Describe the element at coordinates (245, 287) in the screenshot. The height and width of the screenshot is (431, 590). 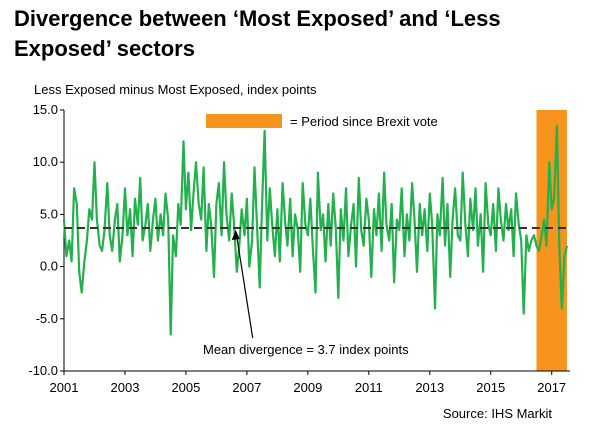
I see `annotation-arrow` at that location.